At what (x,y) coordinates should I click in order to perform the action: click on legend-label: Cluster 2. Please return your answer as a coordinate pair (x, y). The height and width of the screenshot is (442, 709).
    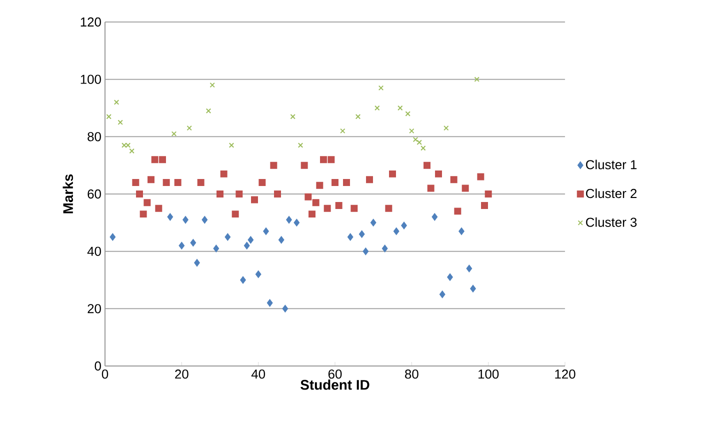
    Looking at the image, I should click on (611, 193).